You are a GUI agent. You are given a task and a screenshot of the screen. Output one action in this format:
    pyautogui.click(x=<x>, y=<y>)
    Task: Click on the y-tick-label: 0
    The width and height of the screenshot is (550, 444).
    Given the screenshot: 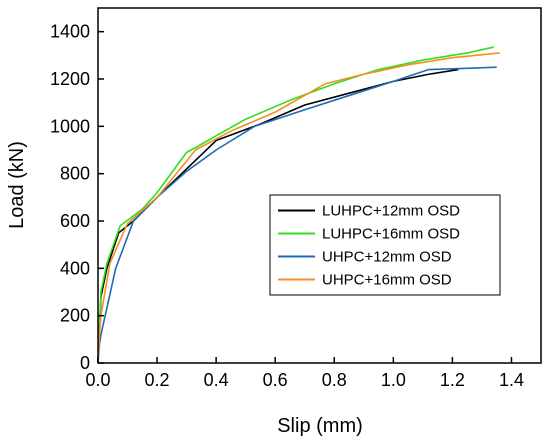 What is the action you would take?
    pyautogui.click(x=85, y=363)
    